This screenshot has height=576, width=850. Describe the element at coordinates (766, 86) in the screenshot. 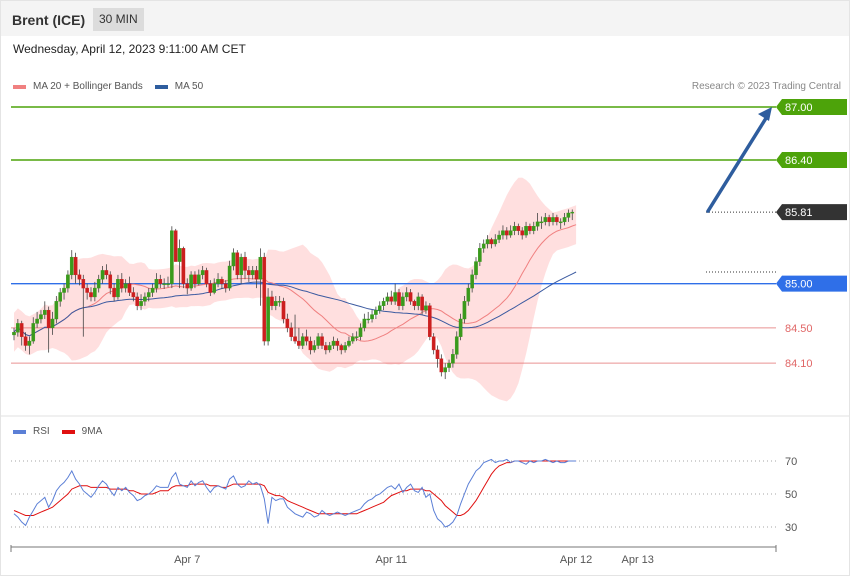

I see `copyright-notice: Research © 2023 Trading Central` at that location.